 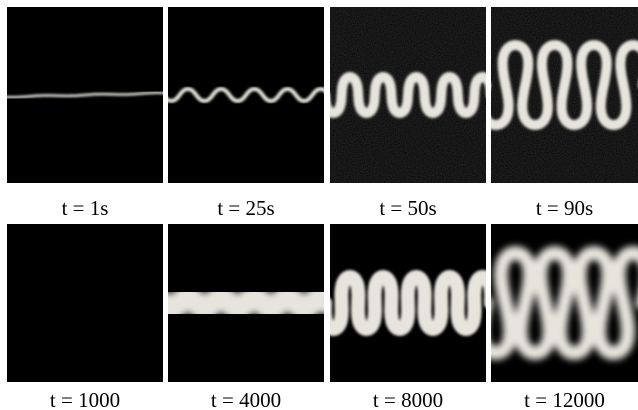 I want to click on caption: t = 50s, so click(x=407, y=208).